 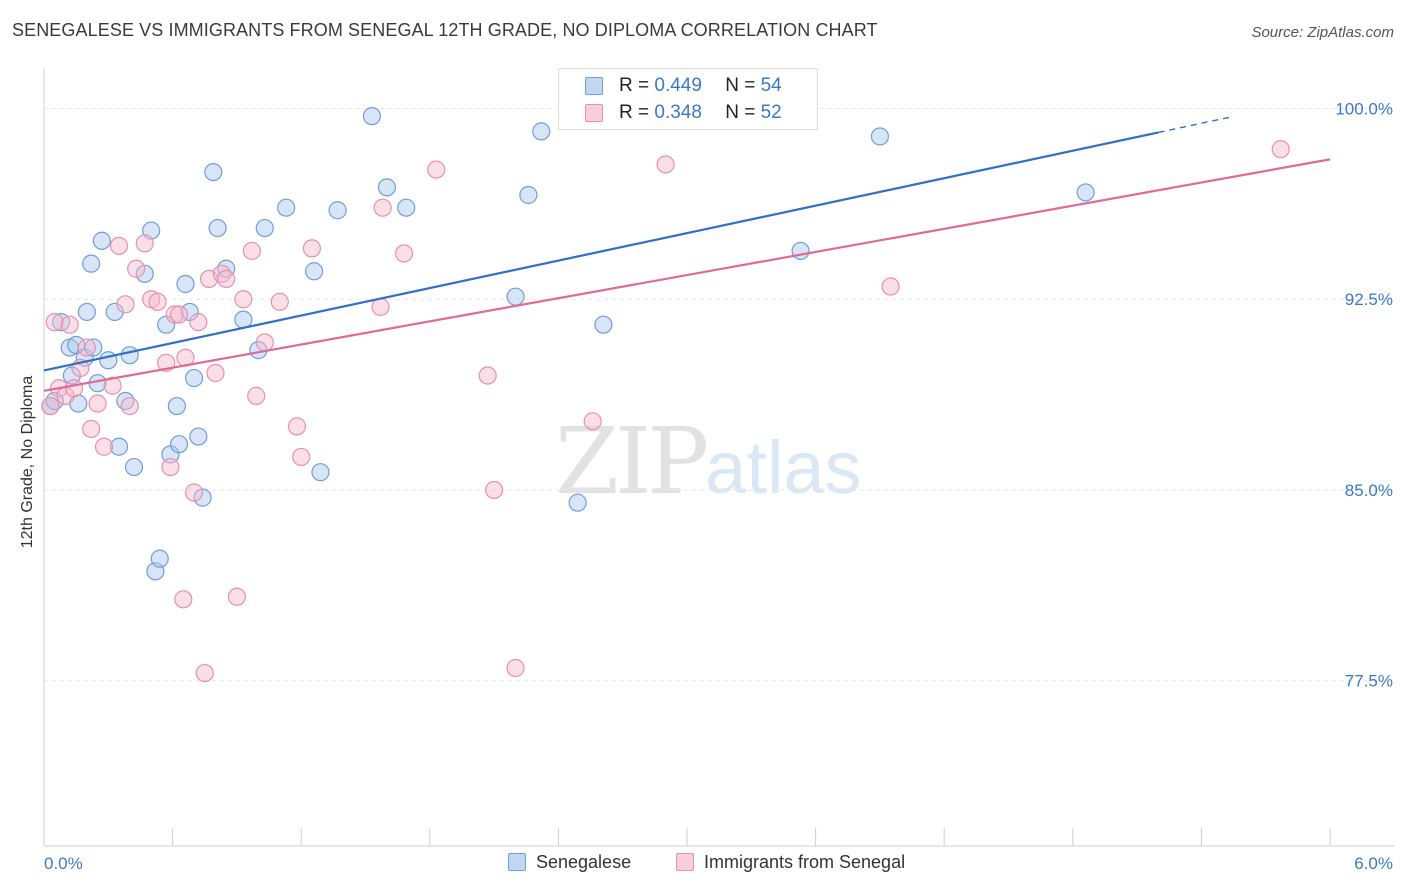 I want to click on legend-n-value: 54, so click(x=771, y=85).